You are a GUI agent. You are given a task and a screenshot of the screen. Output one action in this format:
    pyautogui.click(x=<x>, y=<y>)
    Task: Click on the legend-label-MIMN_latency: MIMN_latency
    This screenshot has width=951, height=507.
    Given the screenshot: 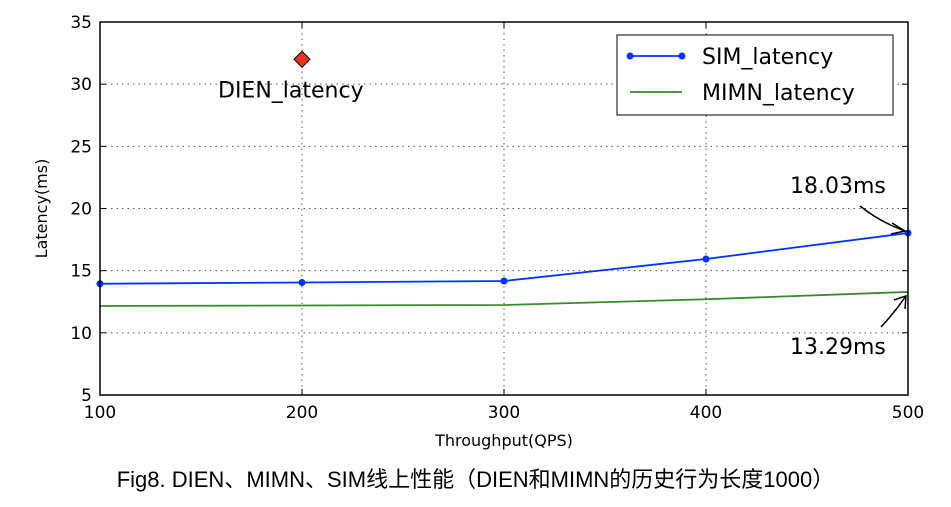 What is the action you would take?
    pyautogui.click(x=778, y=93)
    